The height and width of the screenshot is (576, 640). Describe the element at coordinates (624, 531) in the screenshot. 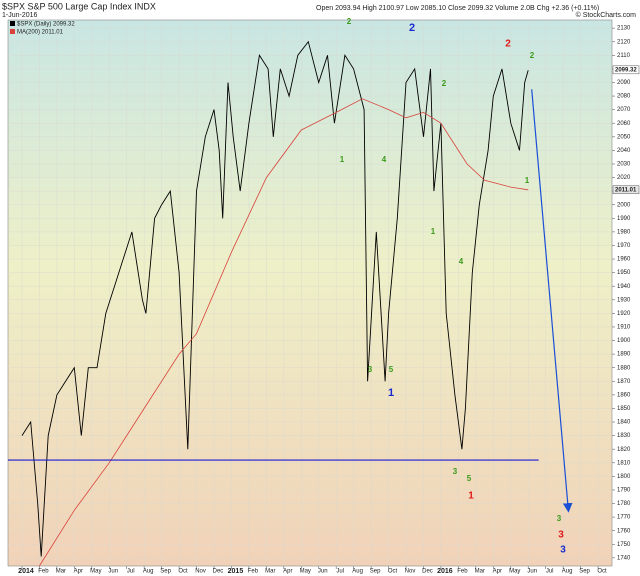

I see `y-tick-label: 1760` at that location.